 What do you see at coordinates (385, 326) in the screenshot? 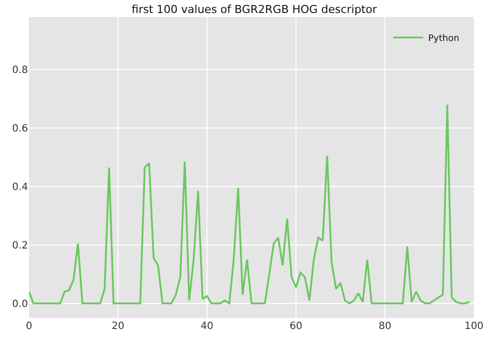
I see `x-tick-label: 80` at bounding box center [385, 326].